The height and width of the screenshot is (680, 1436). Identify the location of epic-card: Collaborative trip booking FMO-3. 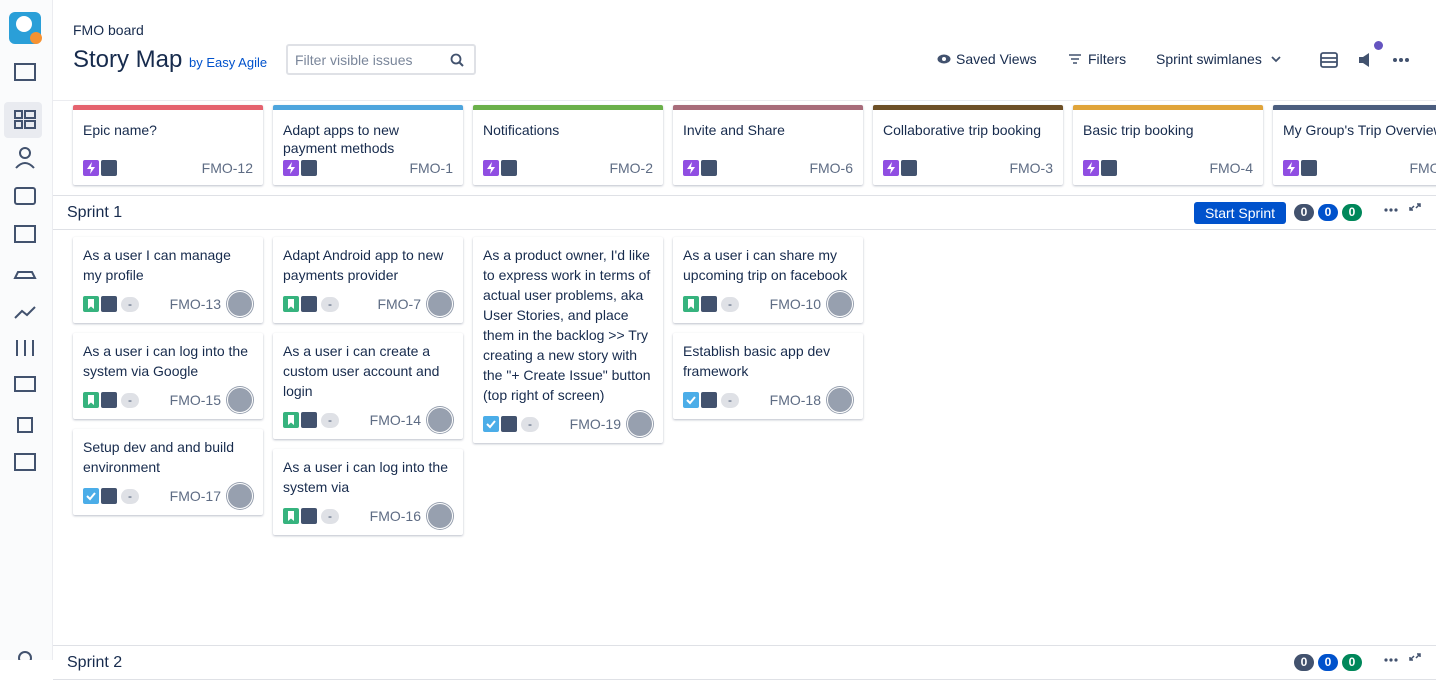
(968, 145).